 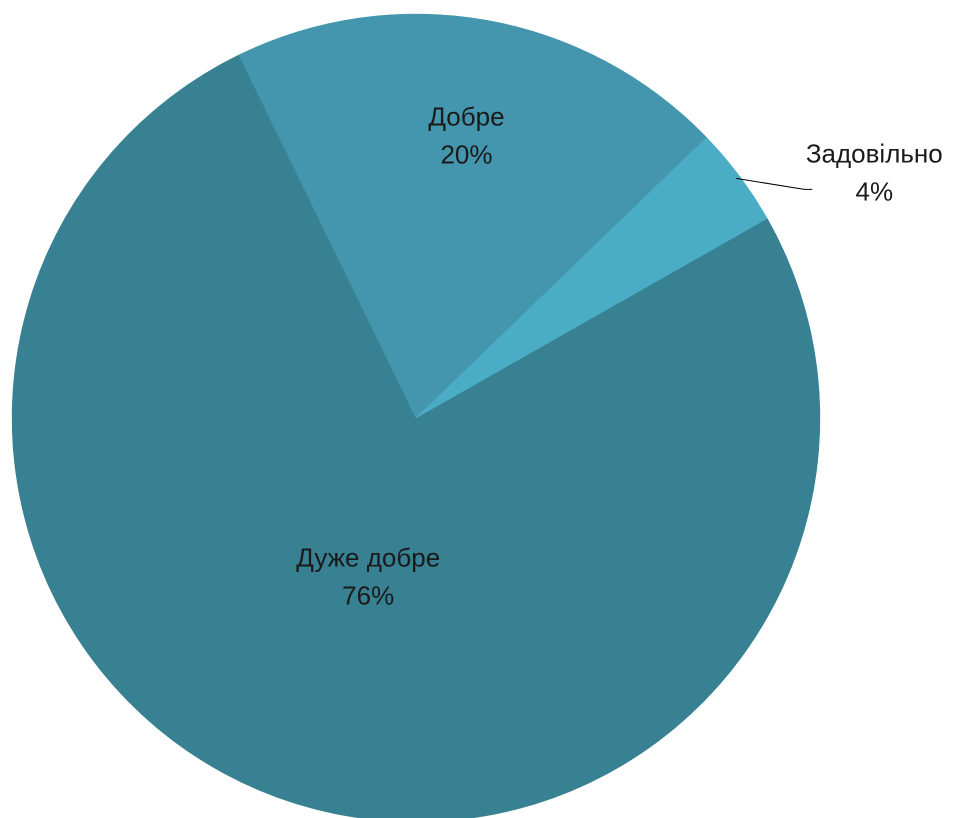 I want to click on slice-category-label-3: Задовільно, so click(x=874, y=153).